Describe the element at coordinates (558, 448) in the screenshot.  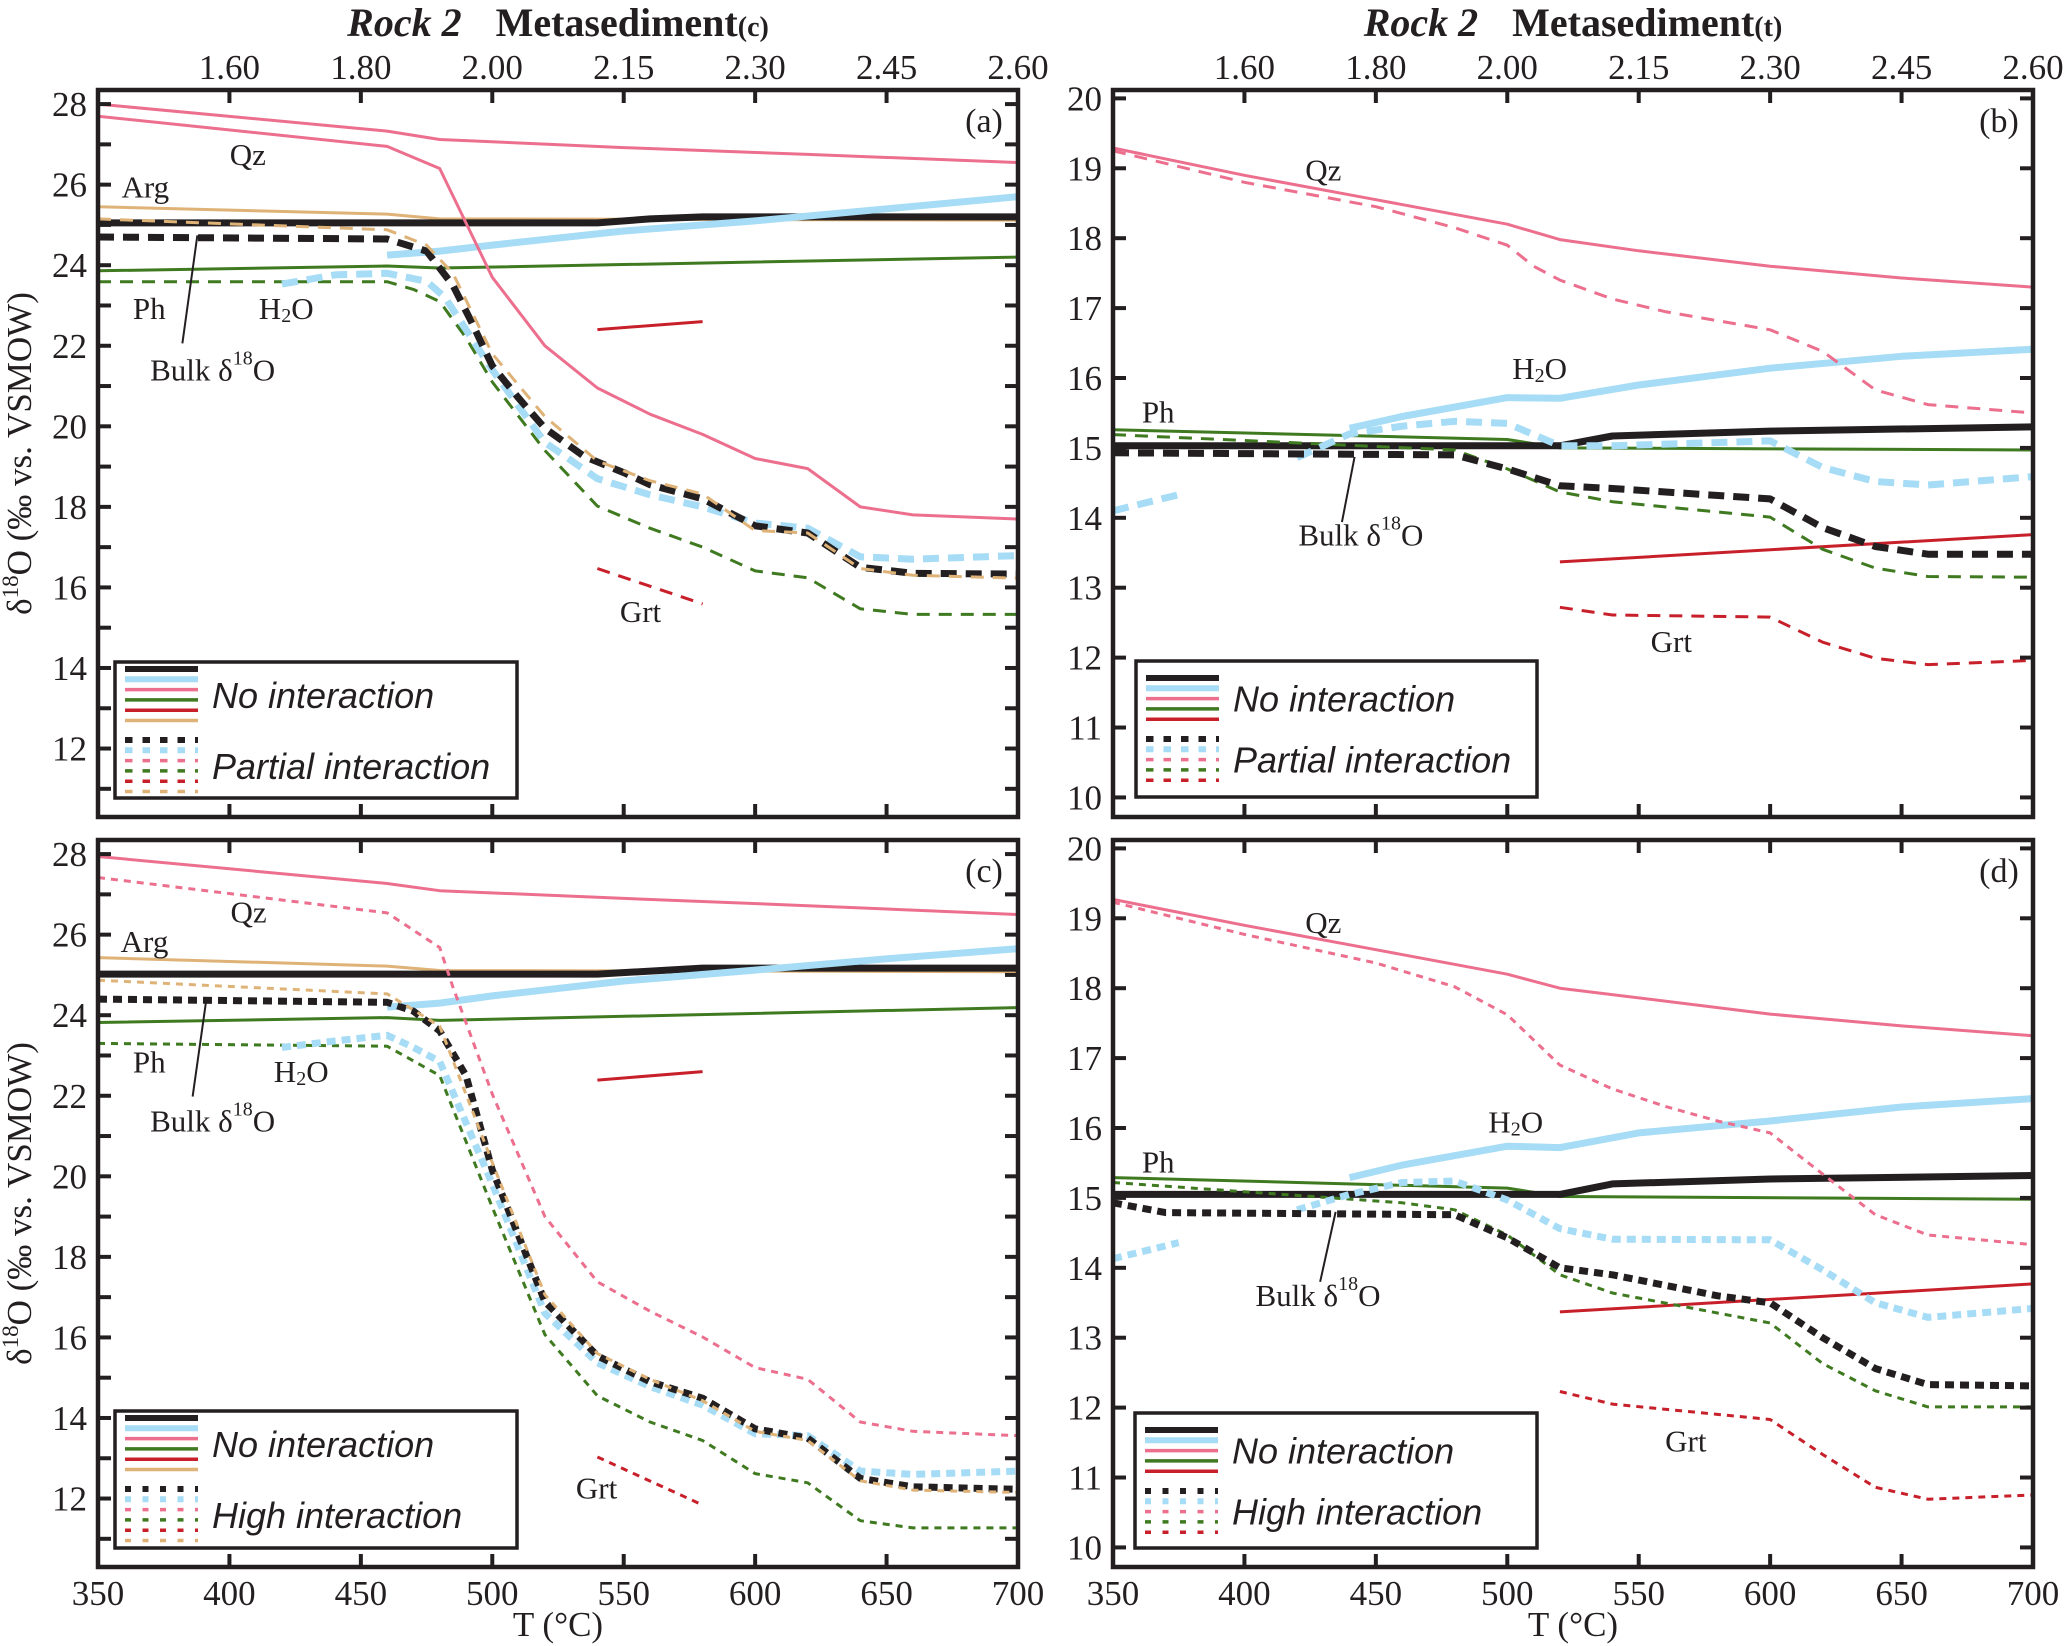
I see `series-ph-partial` at that location.